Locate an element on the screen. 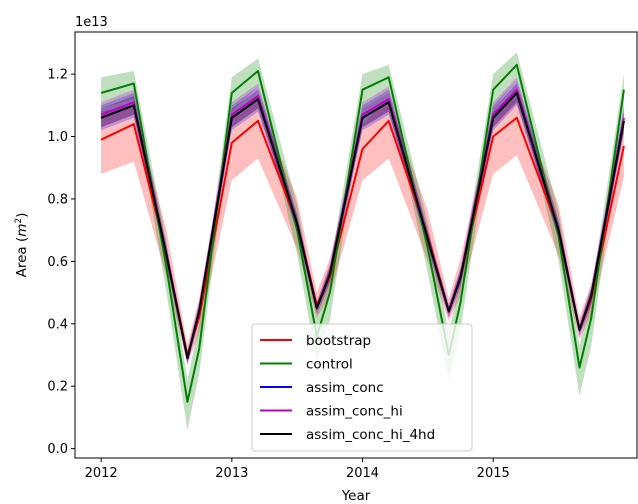  y-tick-label: 1.0 is located at coordinates (57, 137).